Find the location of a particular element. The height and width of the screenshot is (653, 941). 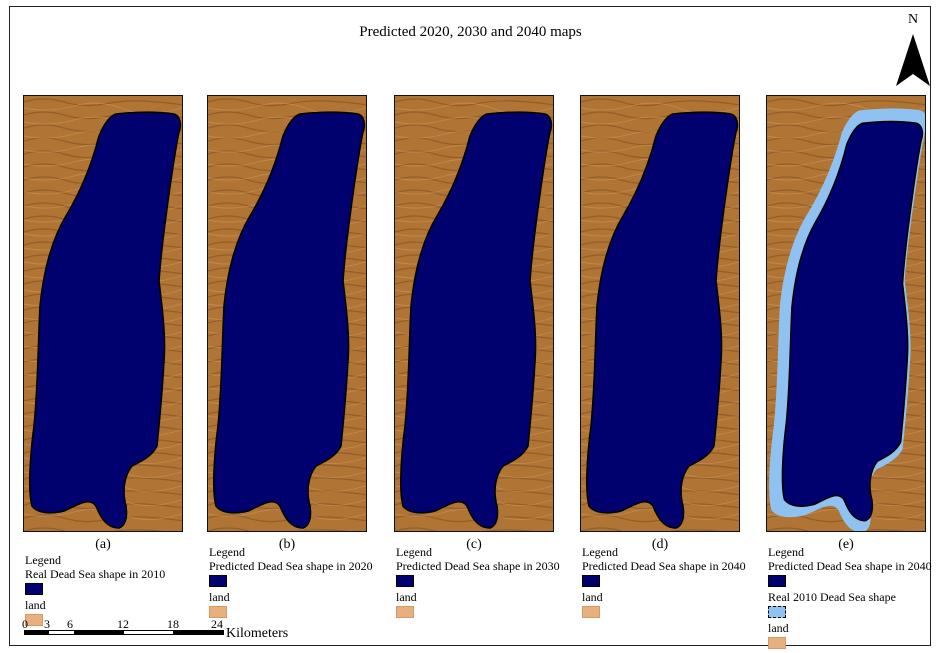

north-label: N is located at coordinates (913, 19).